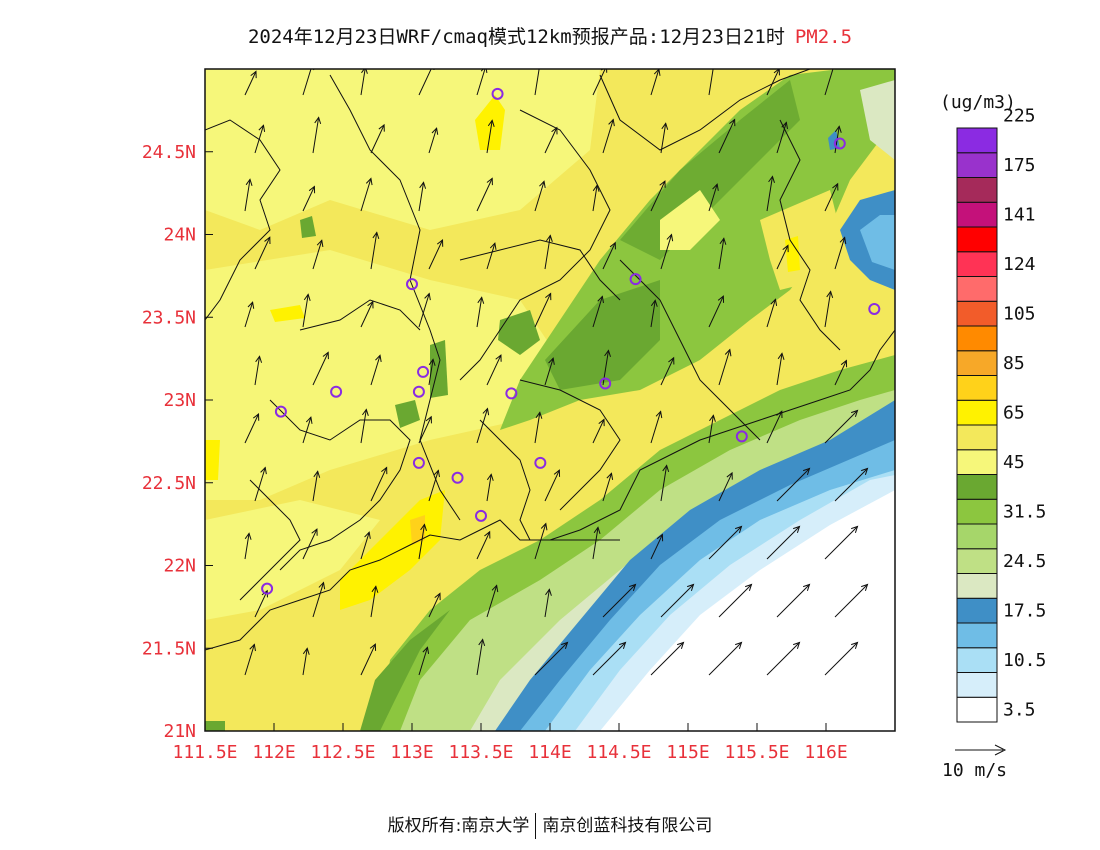 This screenshot has height=850, width=1100. Describe the element at coordinates (687, 752) in the screenshot. I see `x-tick-label: 115E` at that location.